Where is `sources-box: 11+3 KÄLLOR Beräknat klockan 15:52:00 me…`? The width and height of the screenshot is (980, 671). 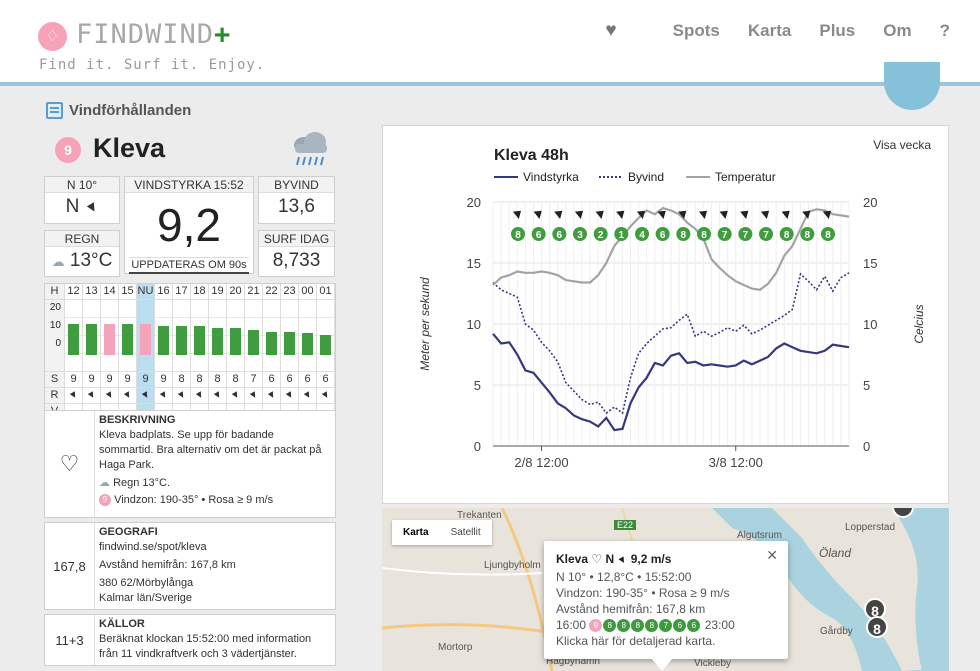
sources-box: 11+3 KÄLLOR Beräknat klockan 15:52:00 me… is located at coordinates (190, 640).